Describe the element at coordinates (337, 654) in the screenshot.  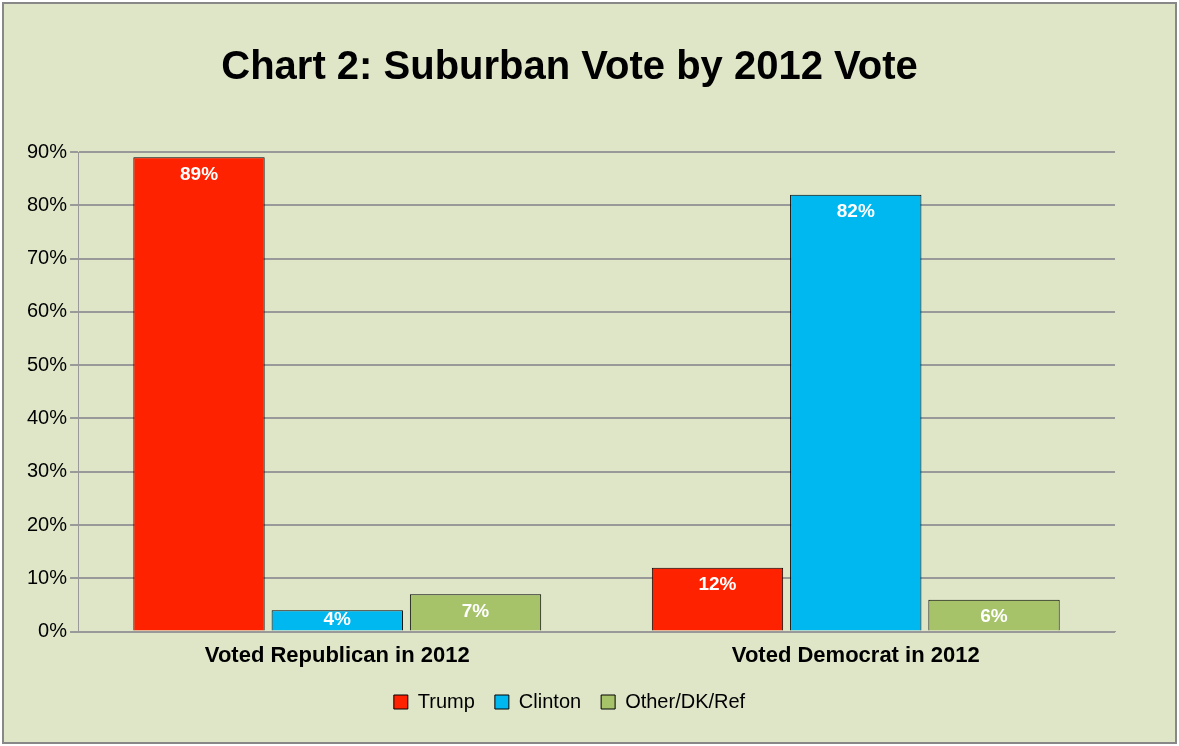
I see `x-tick-label: Voted Republican in 2012` at that location.